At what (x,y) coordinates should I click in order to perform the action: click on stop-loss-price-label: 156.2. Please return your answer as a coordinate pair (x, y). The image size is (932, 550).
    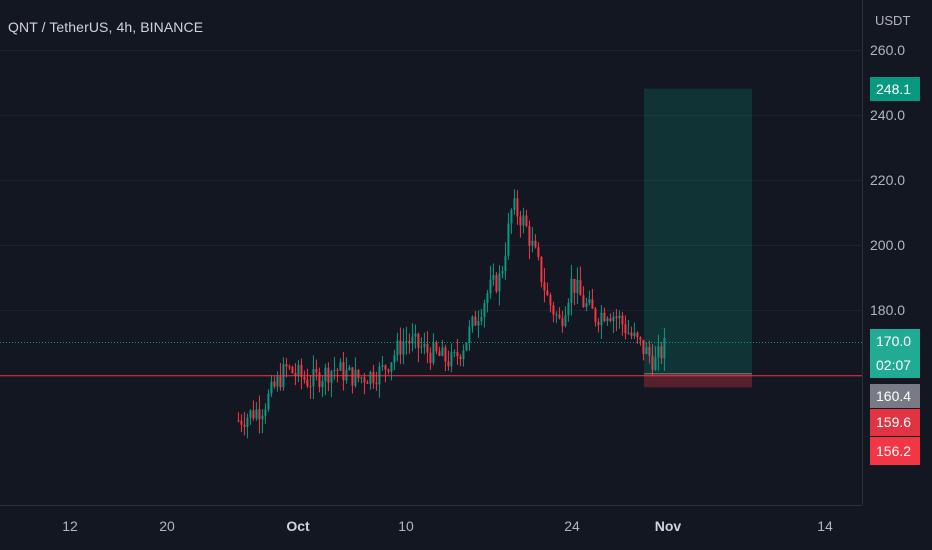
    Looking at the image, I should click on (895, 451).